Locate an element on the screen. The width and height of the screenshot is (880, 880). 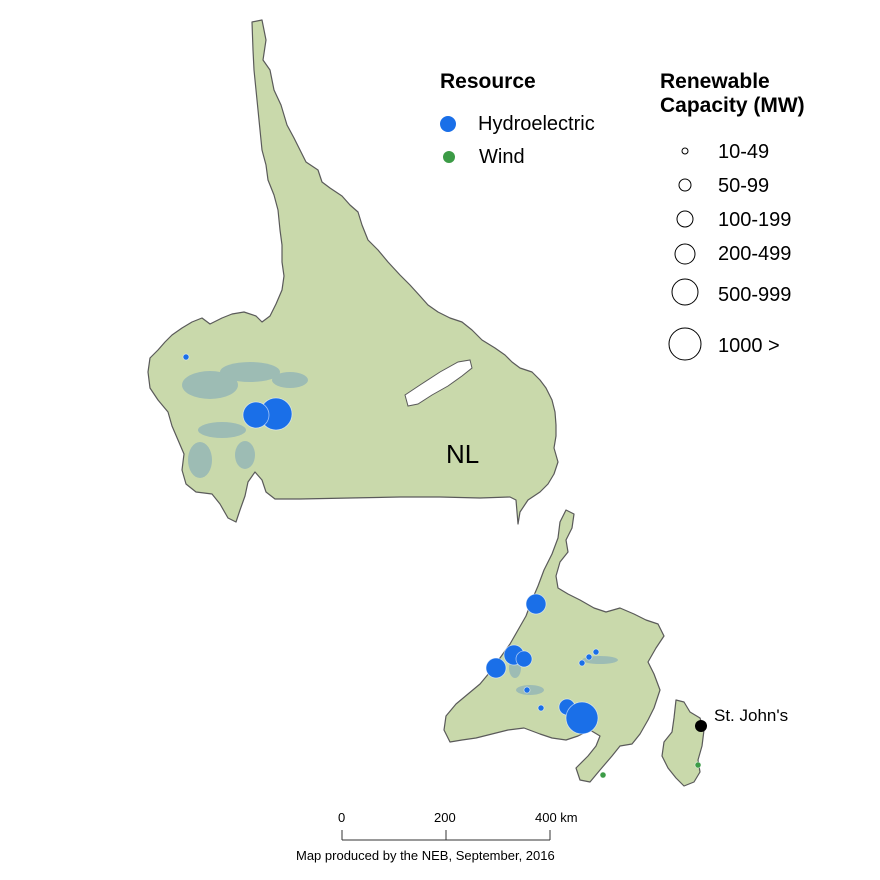
lake-melville is located at coordinates (438, 383).